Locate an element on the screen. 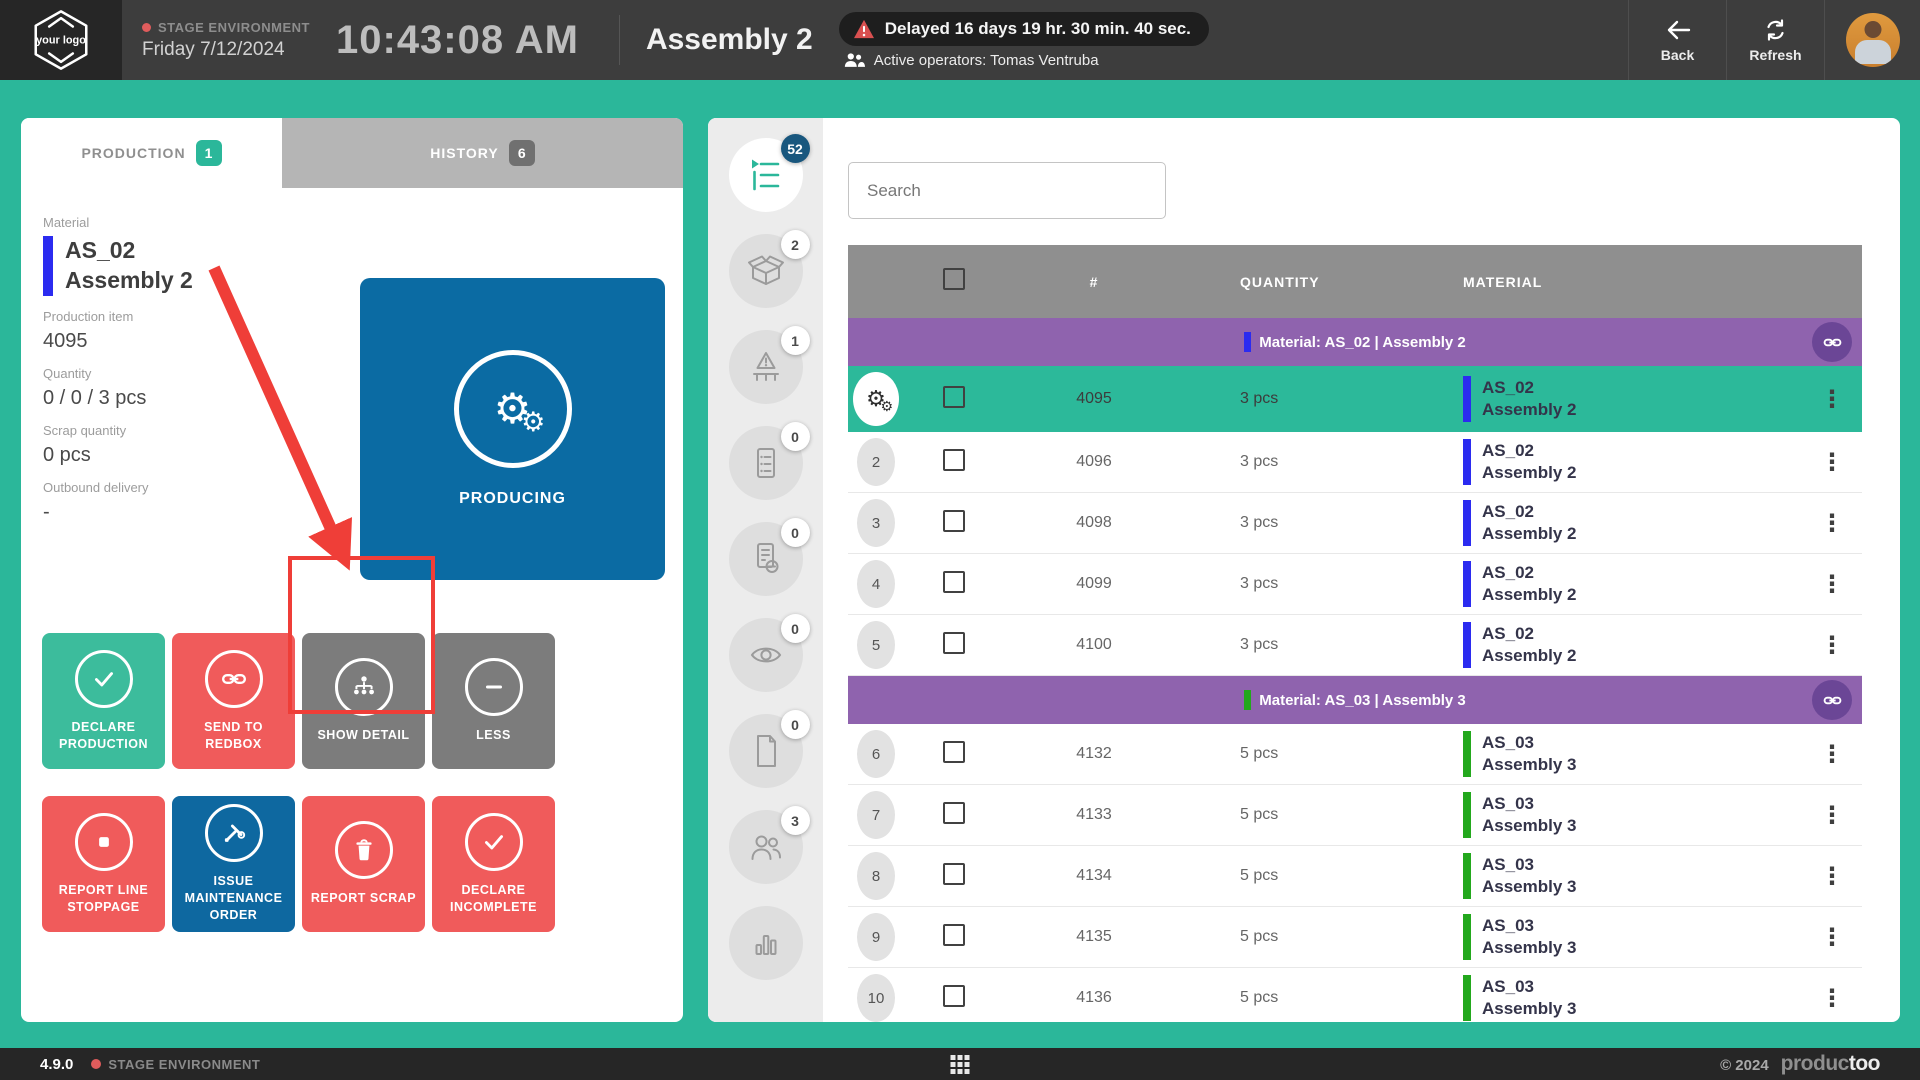 This screenshot has height=1080, width=1920. rail-item-inspection: 0 is located at coordinates (769, 653).